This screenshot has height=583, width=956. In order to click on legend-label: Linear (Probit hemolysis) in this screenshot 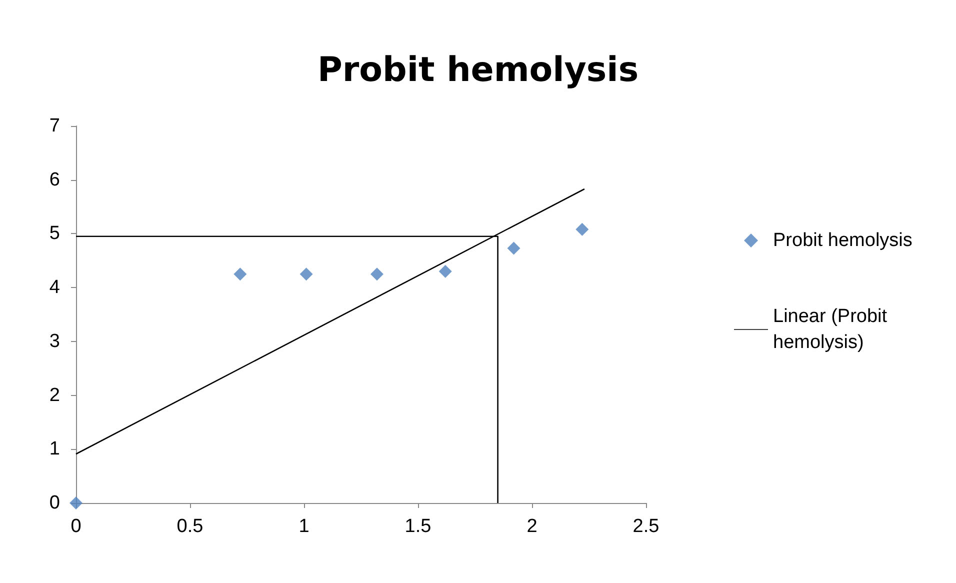, I will do `click(832, 329)`.